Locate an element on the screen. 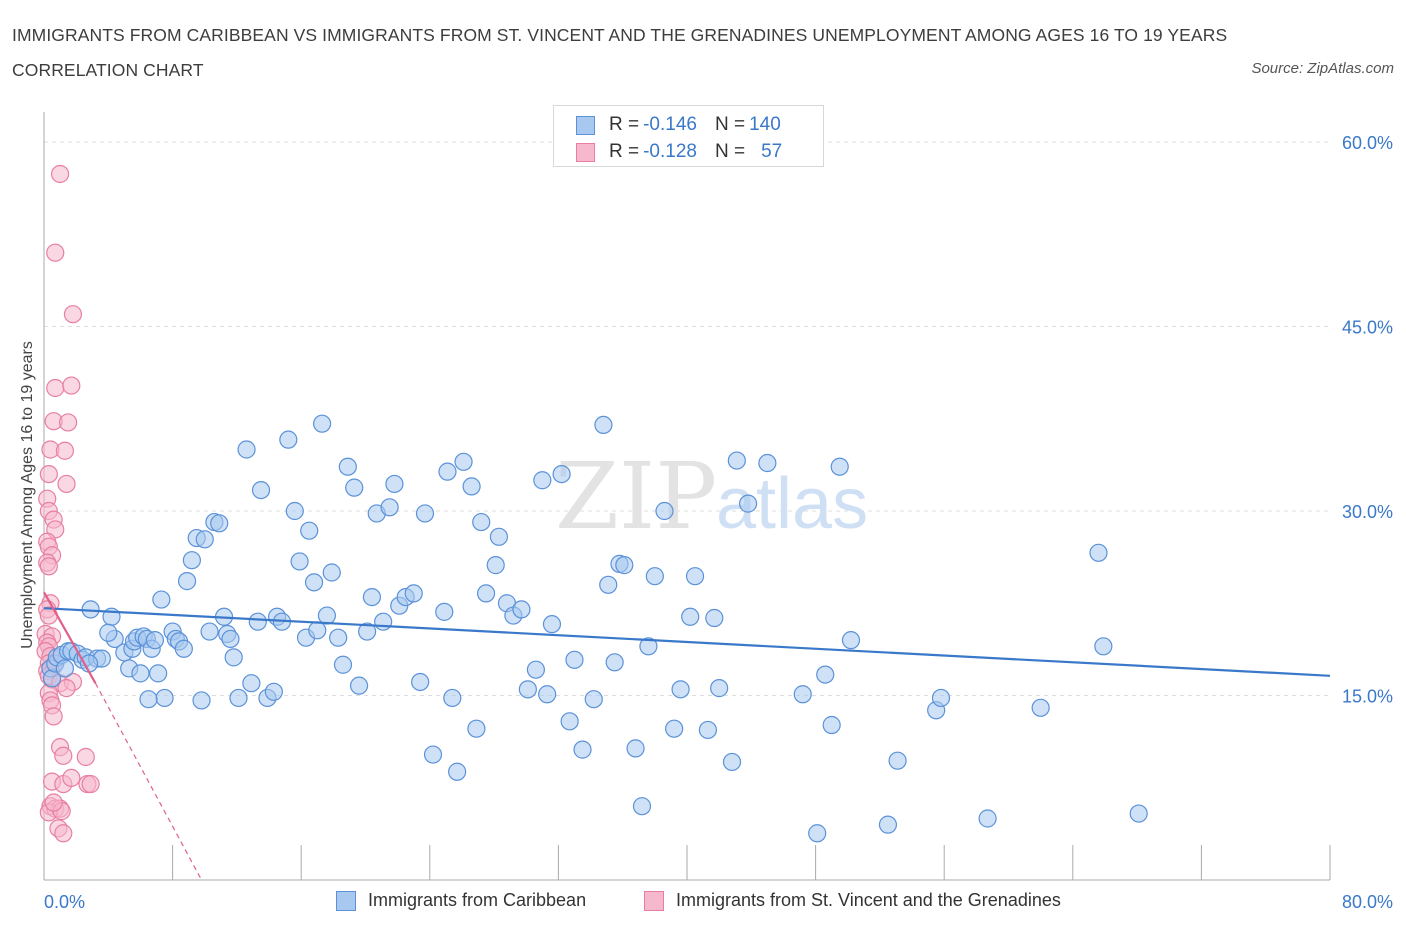 The height and width of the screenshot is (930, 1406). trend-line-st-vincent-extension is located at coordinates (148, 781).